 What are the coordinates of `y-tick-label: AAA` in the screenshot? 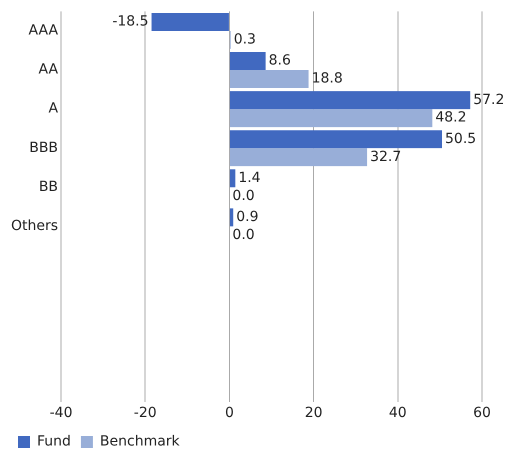 It's located at (43, 30).